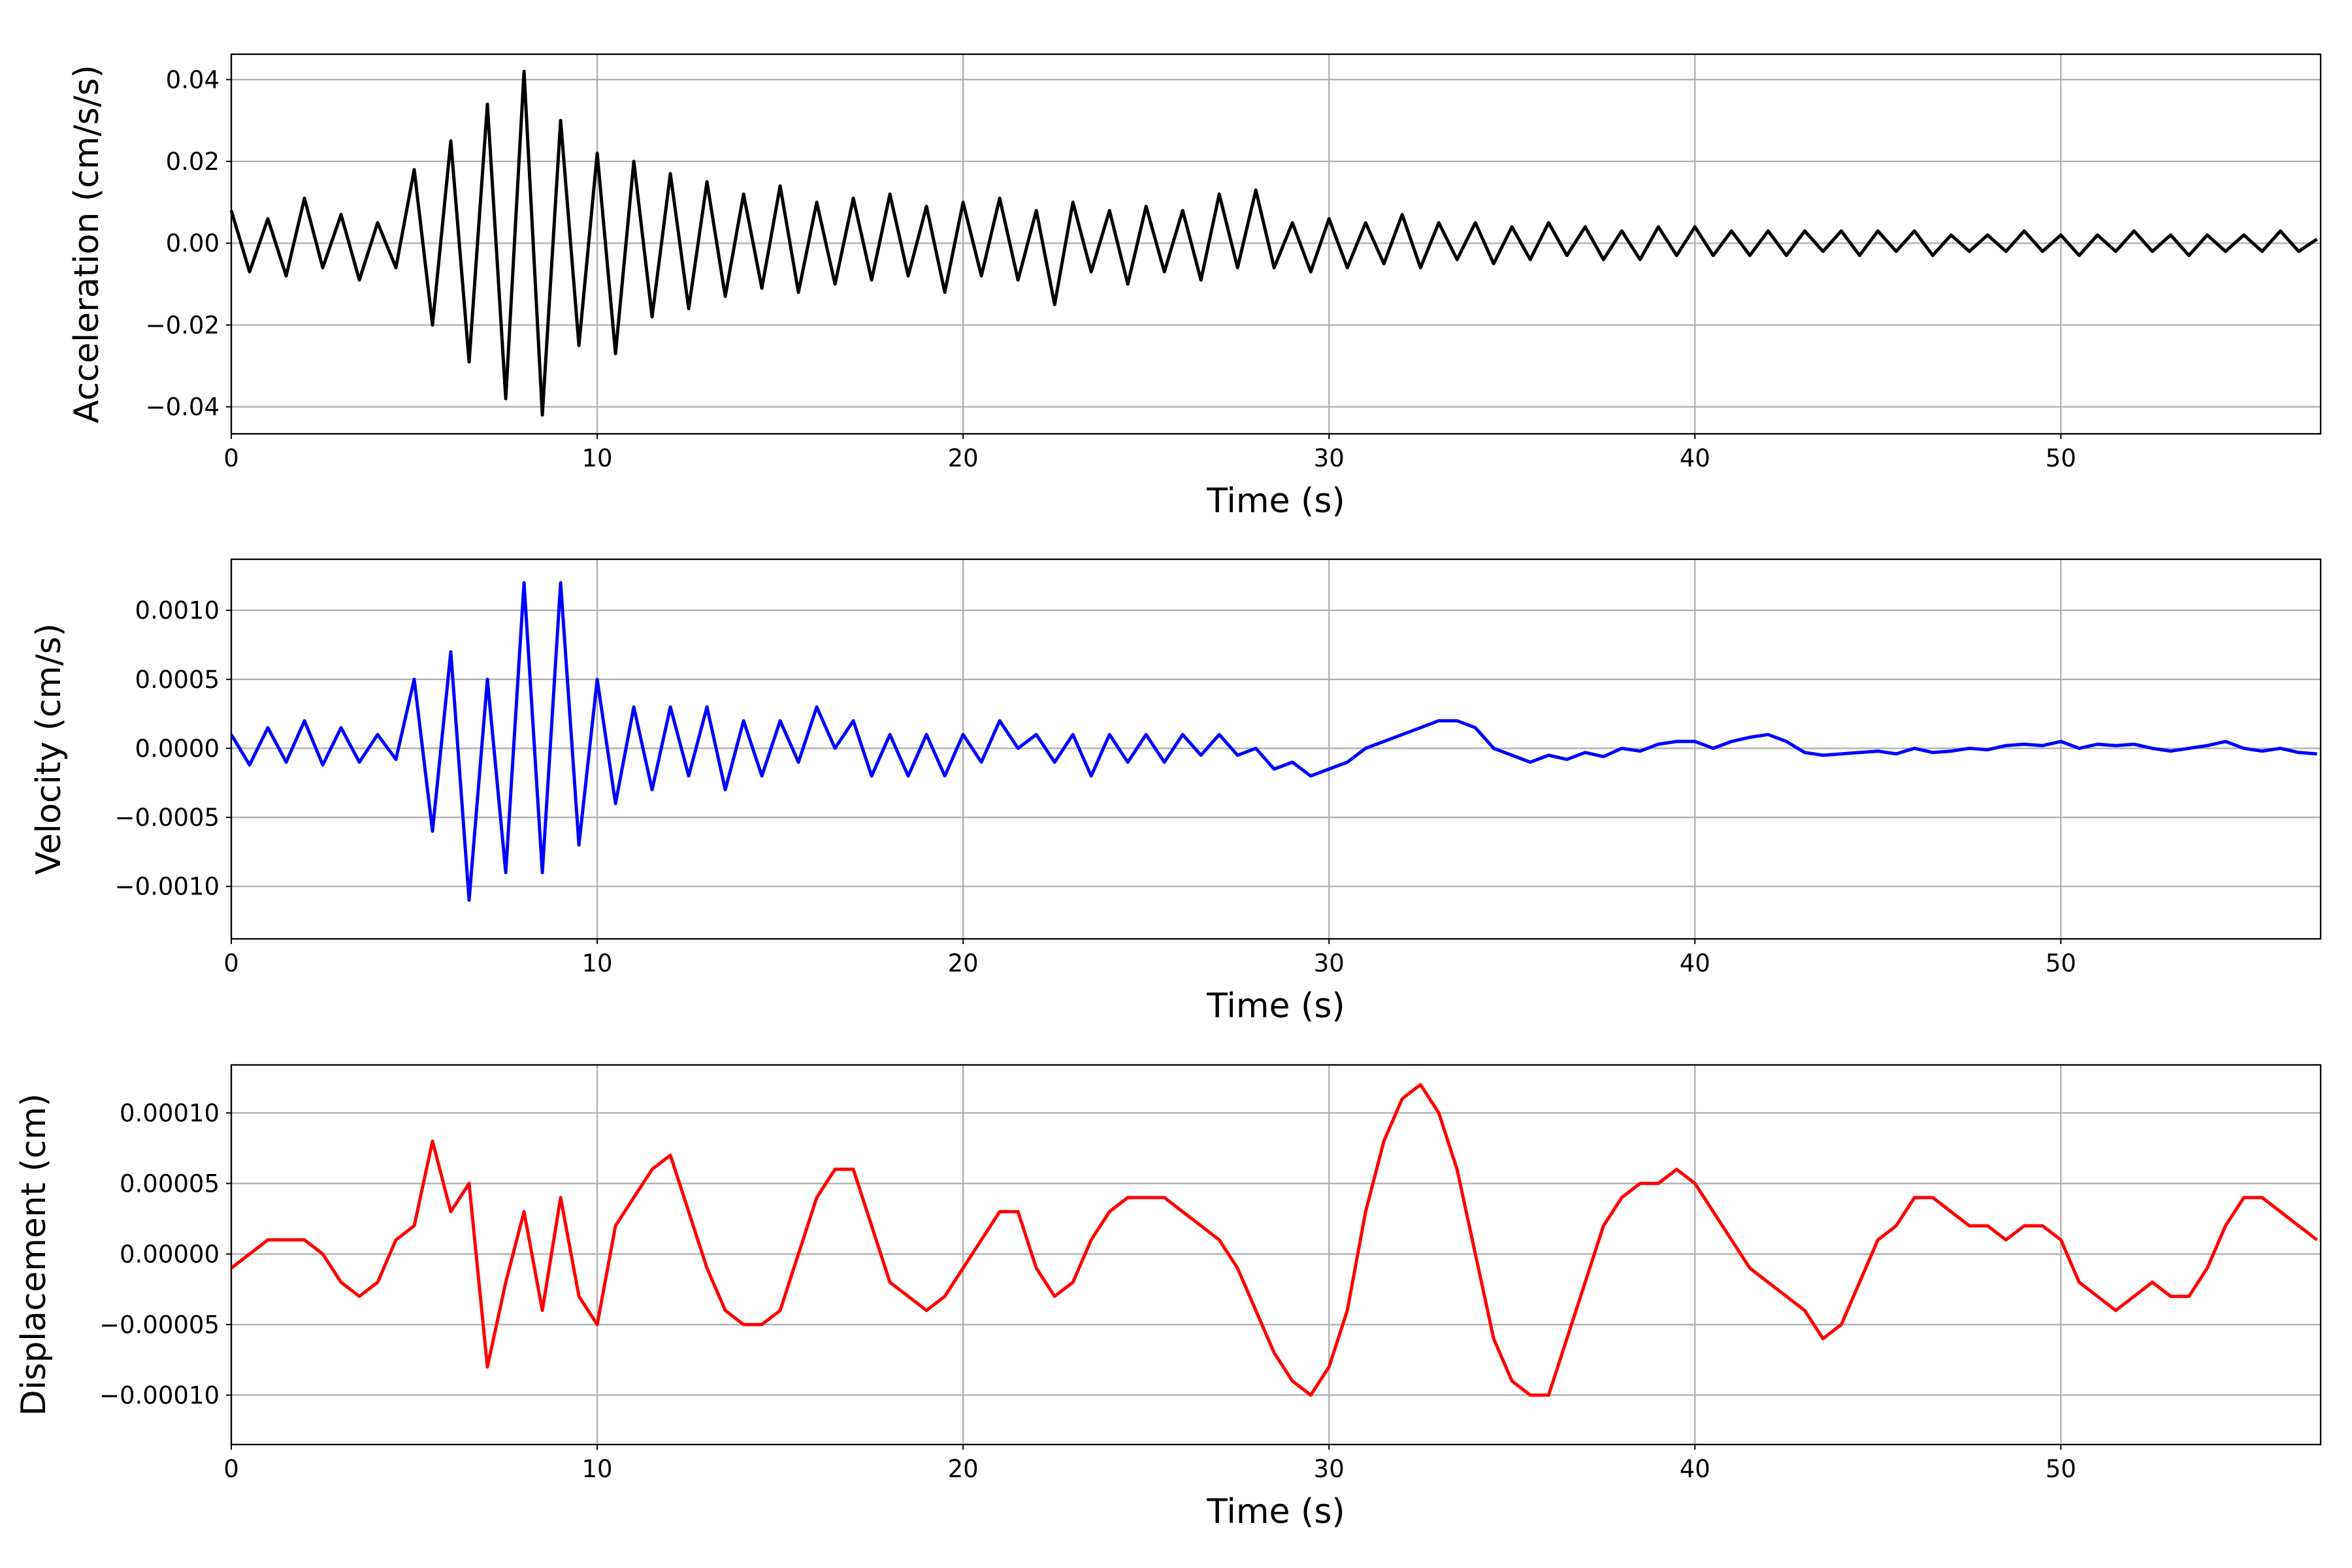 The image size is (2352, 1568). Describe the element at coordinates (170, 1254) in the screenshot. I see `y-tick-label: 0.00000` at that location.